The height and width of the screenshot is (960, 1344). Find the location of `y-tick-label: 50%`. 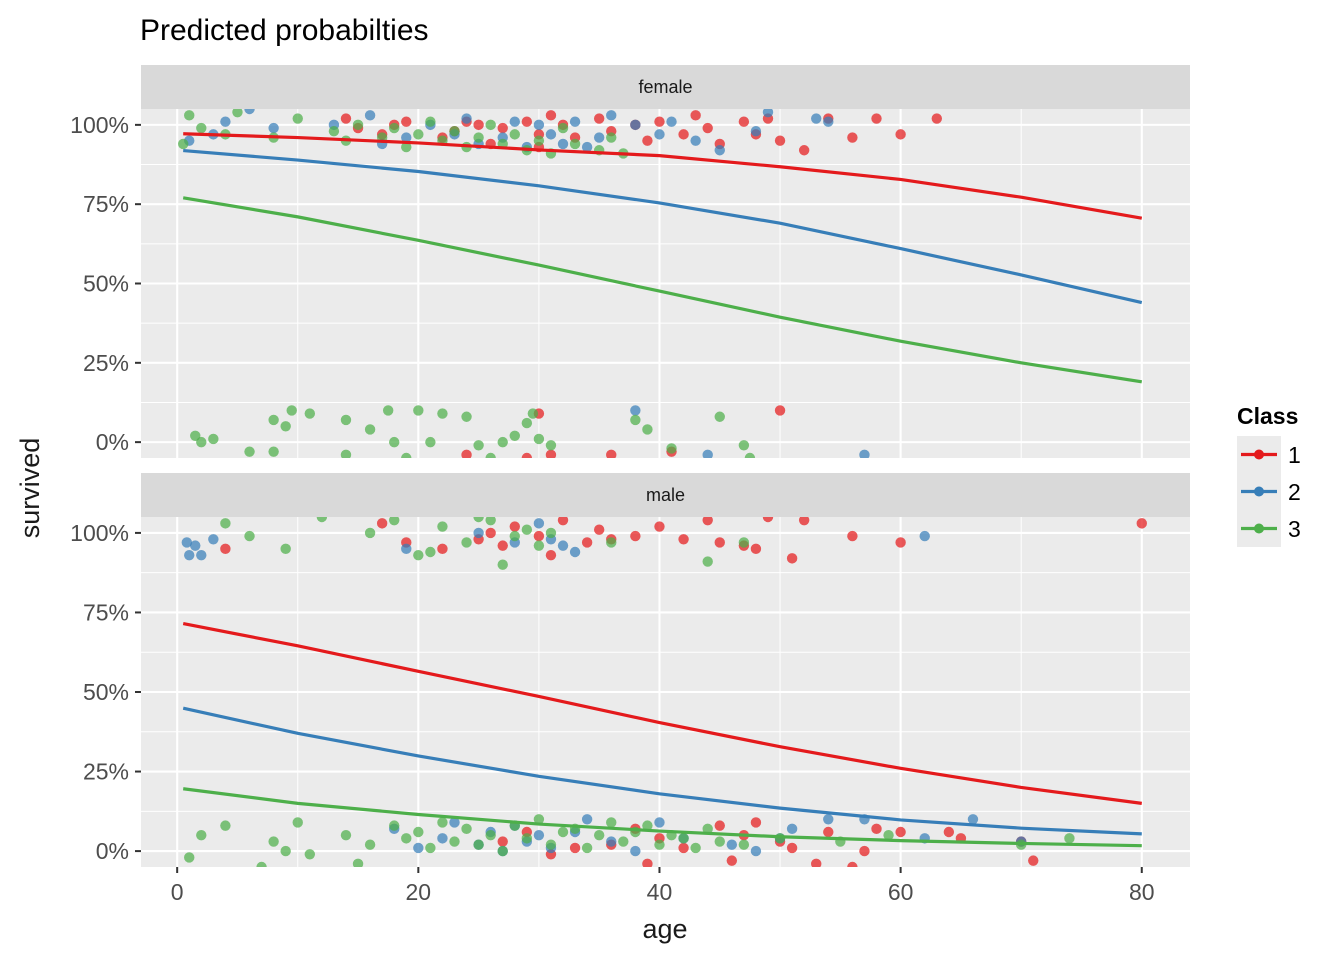

y-tick-label: 50% is located at coordinates (106, 284).